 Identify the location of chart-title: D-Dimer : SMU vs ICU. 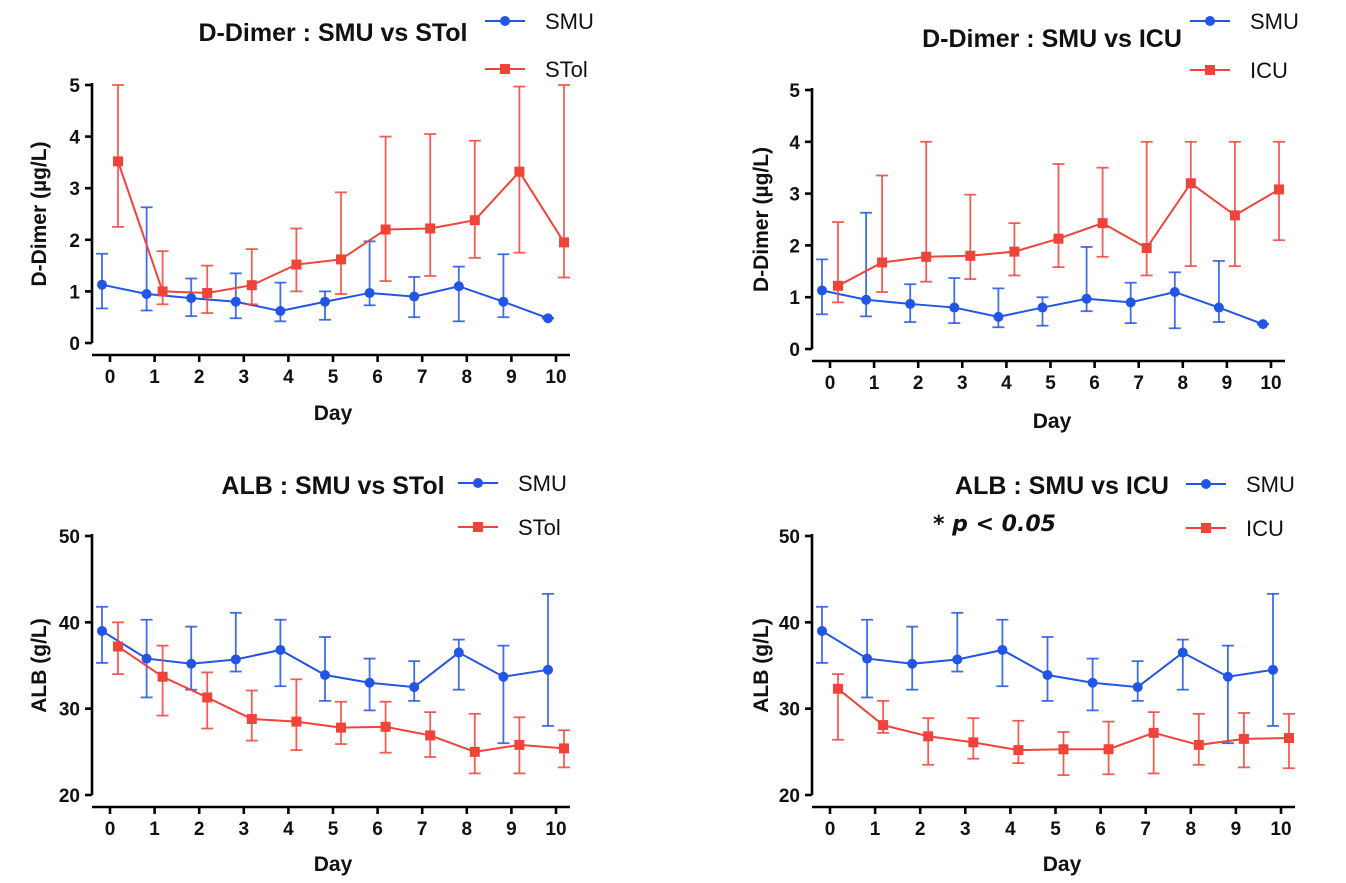
(1052, 39).